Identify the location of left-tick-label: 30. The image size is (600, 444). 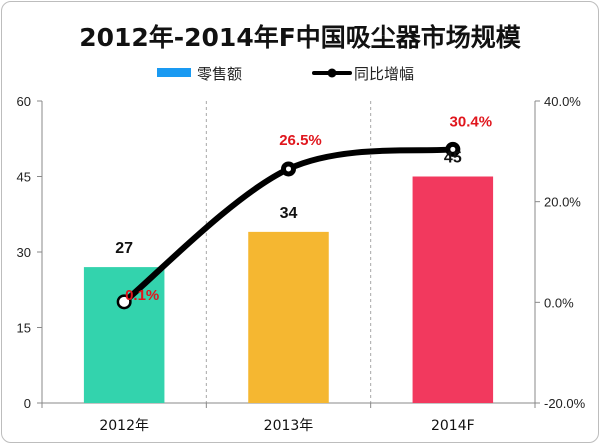
(24, 252).